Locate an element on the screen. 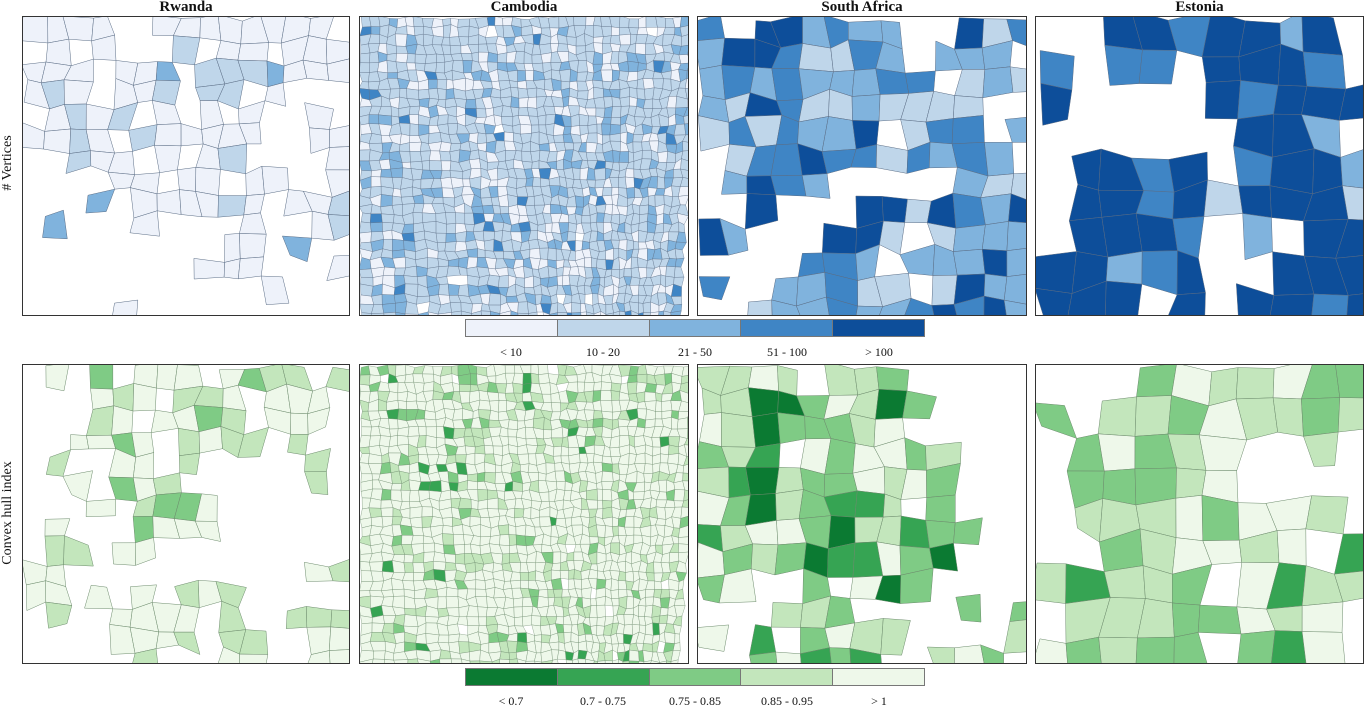 The image size is (1366, 710). map-panel-rwanda-convex is located at coordinates (186, 514).